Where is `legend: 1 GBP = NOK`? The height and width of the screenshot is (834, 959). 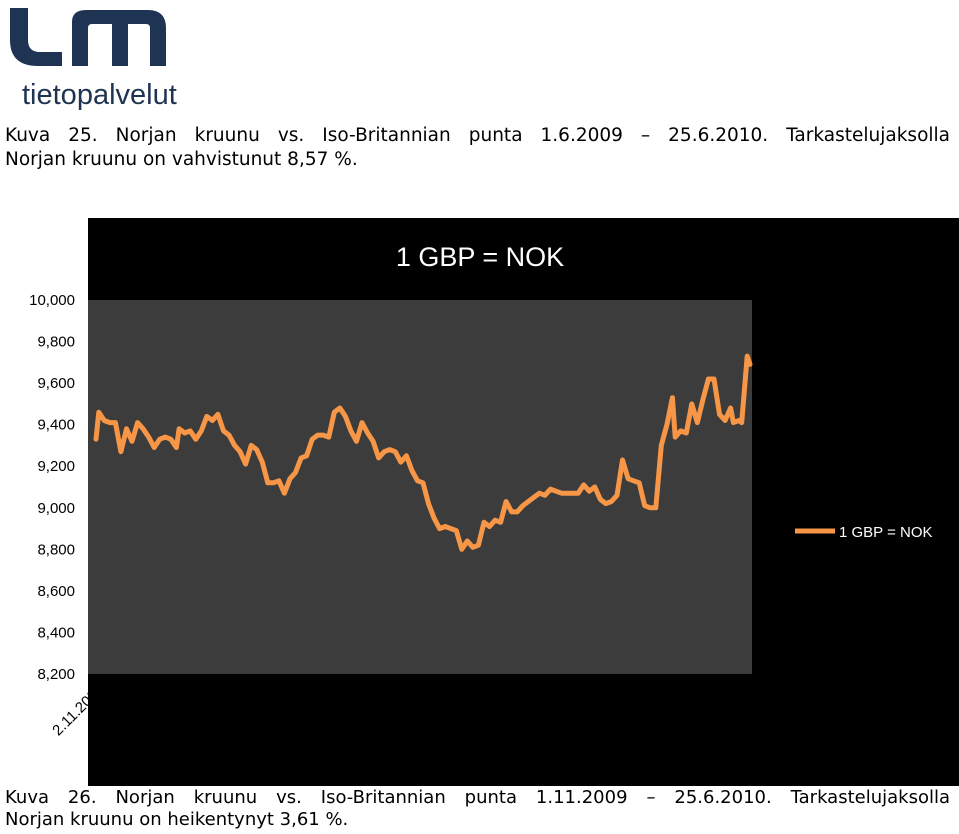
legend: 1 GBP = NOK is located at coordinates (864, 532).